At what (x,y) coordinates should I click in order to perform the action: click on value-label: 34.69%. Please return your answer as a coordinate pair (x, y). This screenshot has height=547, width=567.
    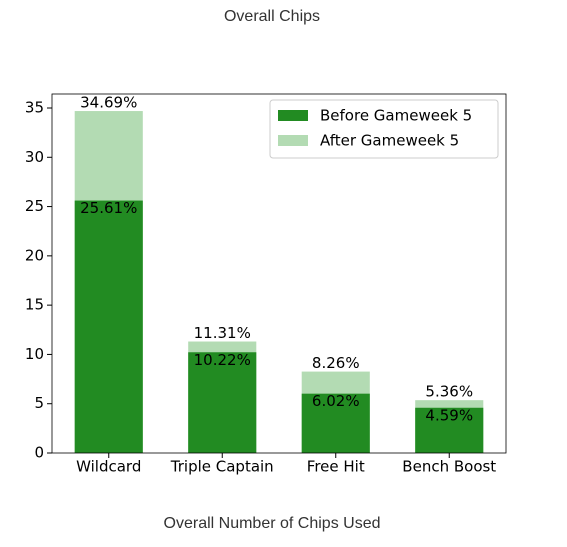
    Looking at the image, I should click on (108, 103).